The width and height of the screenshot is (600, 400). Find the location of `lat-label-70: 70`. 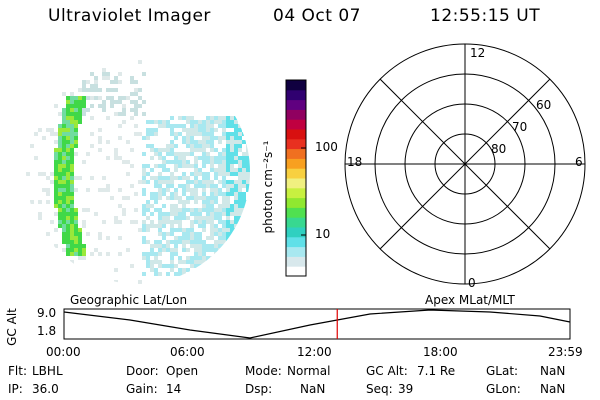

lat-label-70: 70 is located at coordinates (520, 127).